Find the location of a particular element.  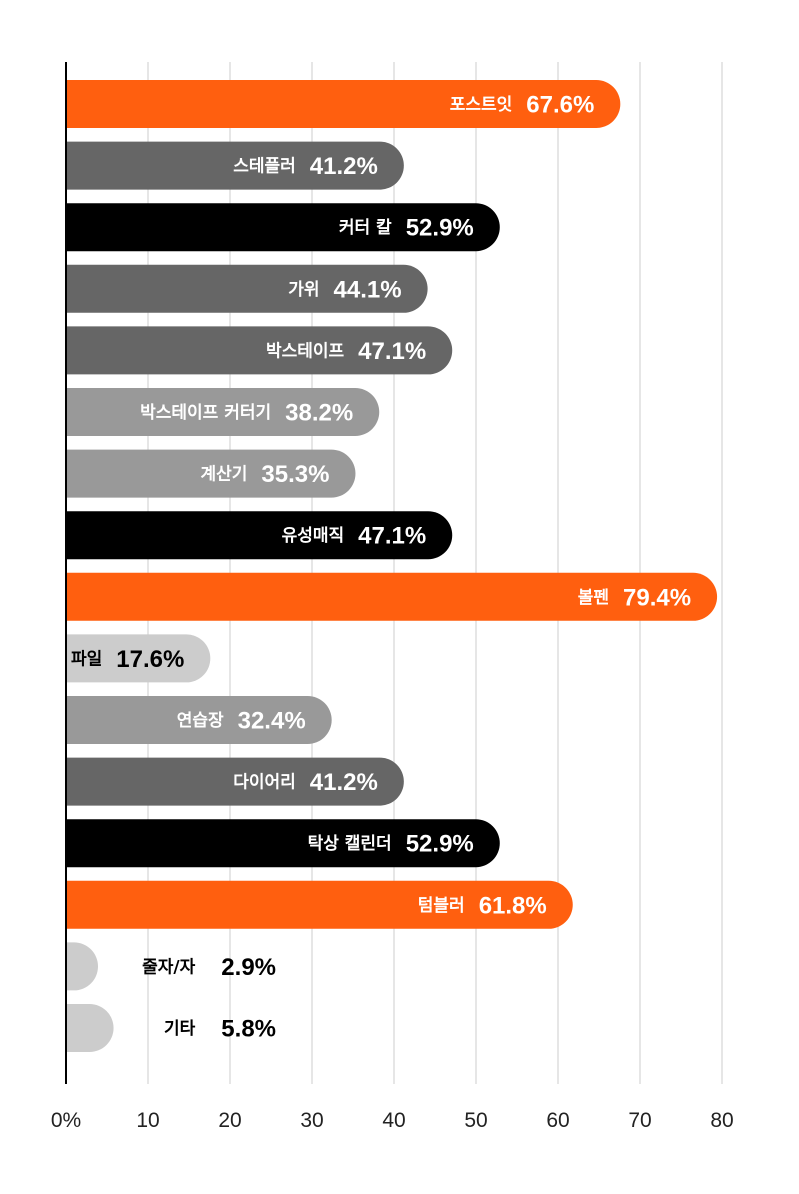

x-tick-label: 0% is located at coordinates (66, 1120).